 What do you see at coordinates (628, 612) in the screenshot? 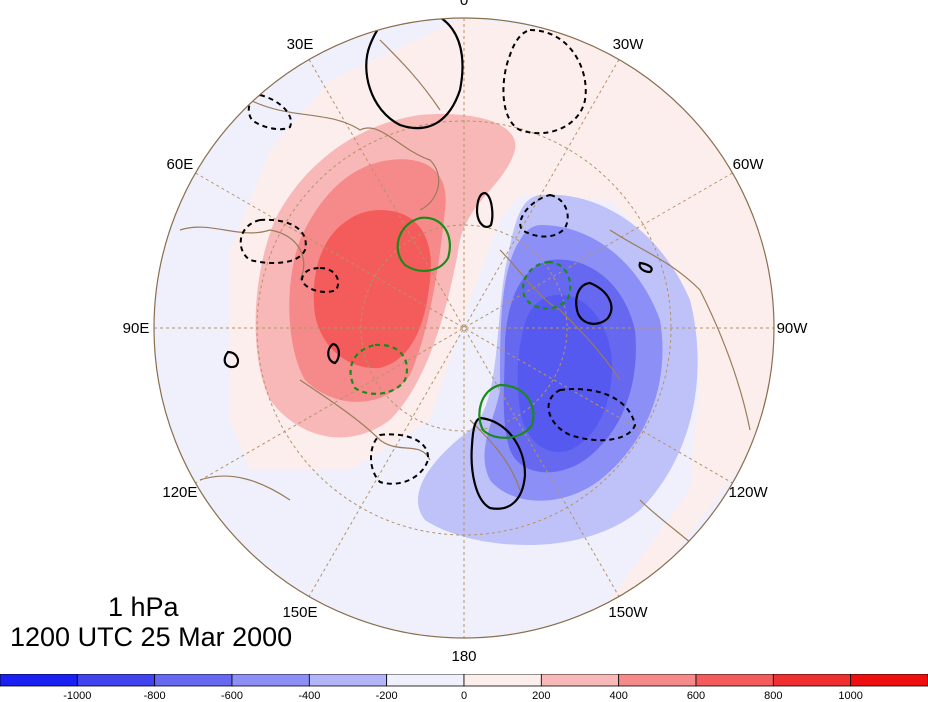
I see `longitude-label: 150W` at bounding box center [628, 612].